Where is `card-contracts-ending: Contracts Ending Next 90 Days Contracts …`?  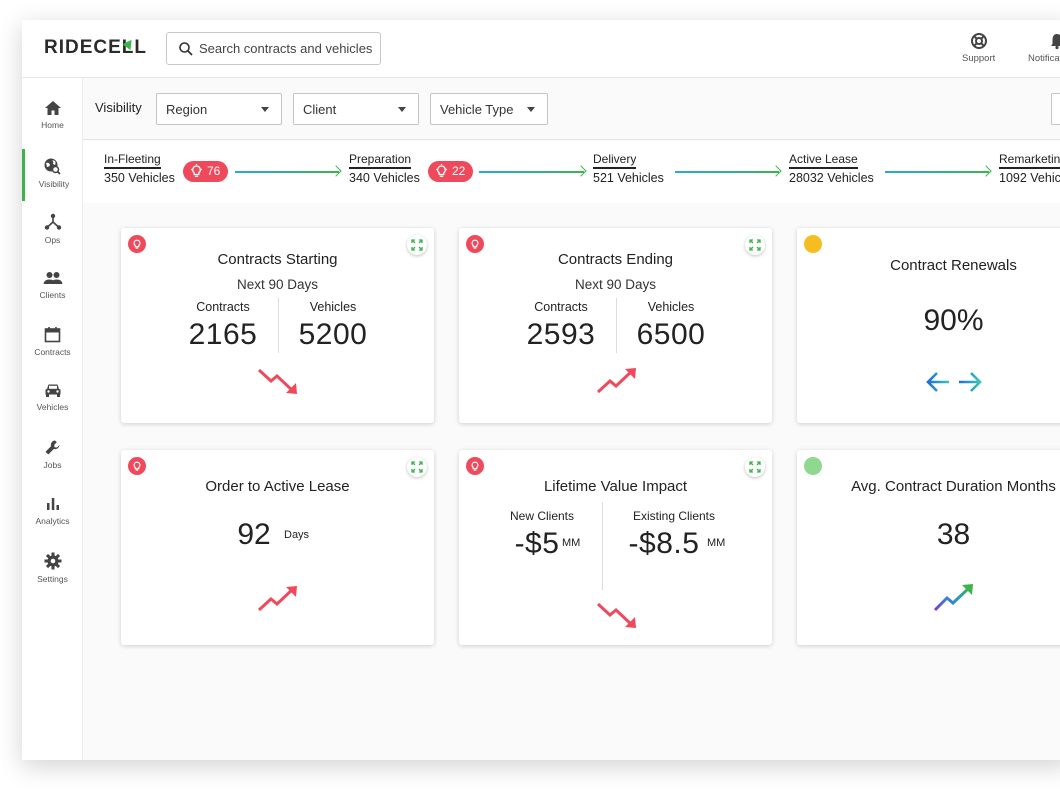 card-contracts-ending: Contracts Ending Next 90 Days Contracts … is located at coordinates (615, 325).